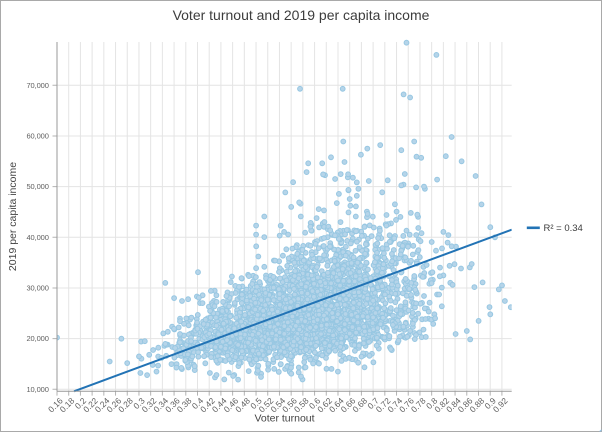  I want to click on svg-text: 20,000, so click(37, 338).